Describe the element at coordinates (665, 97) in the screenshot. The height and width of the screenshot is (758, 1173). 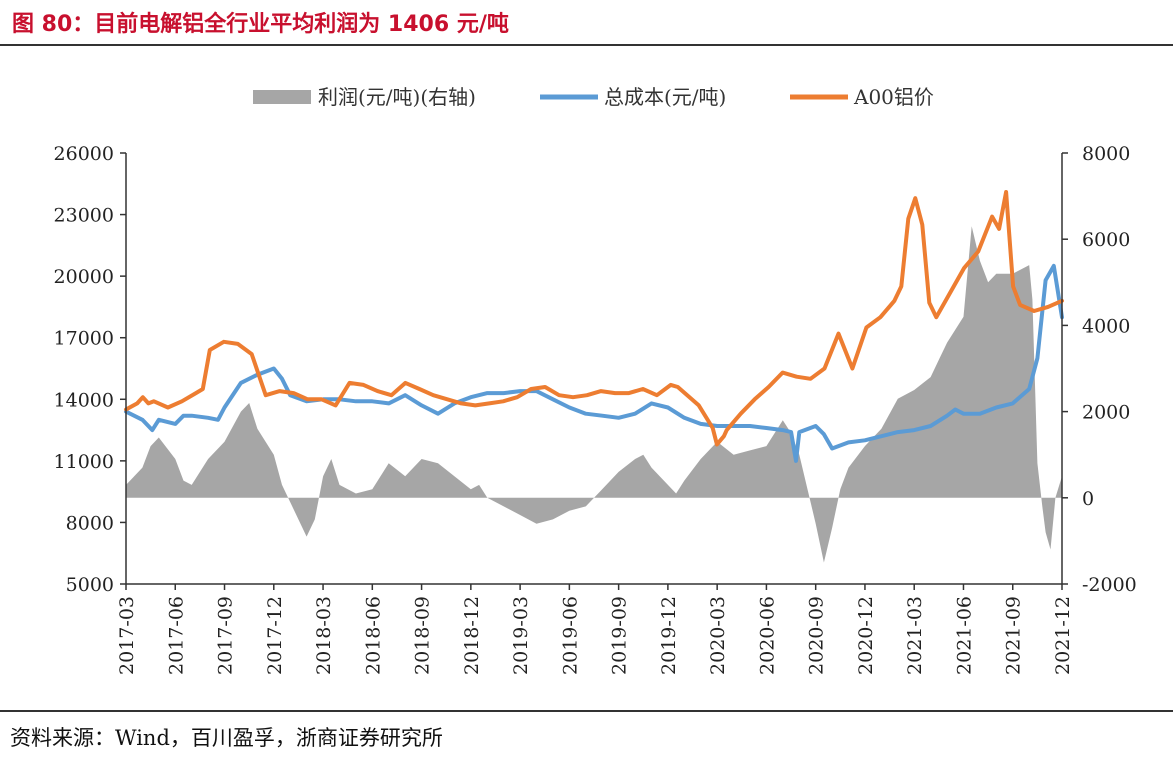
I see `legend-label-cost: 总成本(元/吨)` at that location.